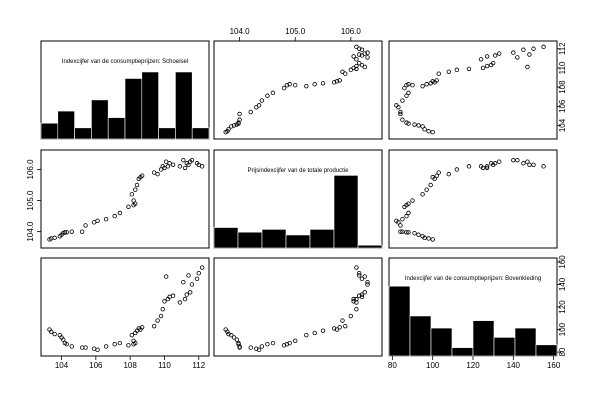 The height and width of the screenshot is (400, 599). I want to click on right-axis-row2-ticklabel-4: 160, so click(562, 262).